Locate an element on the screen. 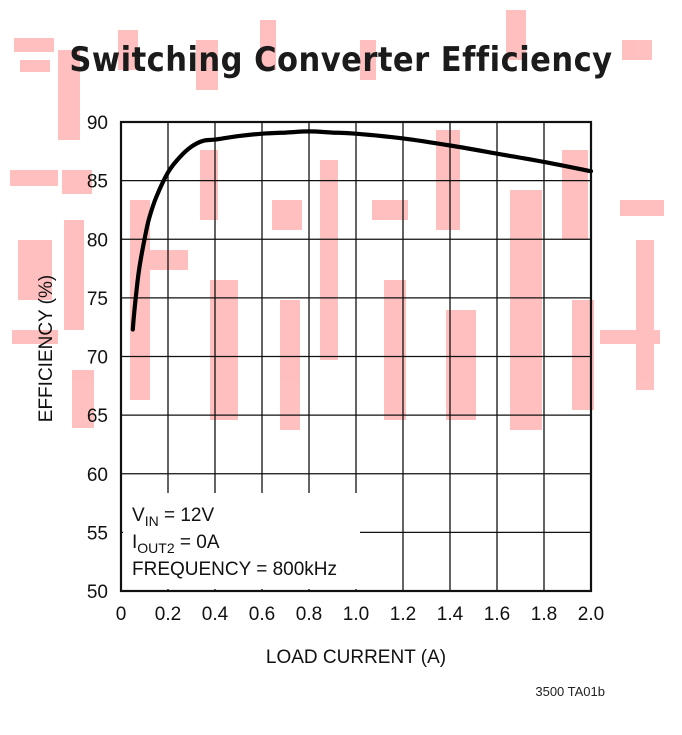 This screenshot has height=735, width=682. x-tick-label: 1.6 is located at coordinates (497, 614).